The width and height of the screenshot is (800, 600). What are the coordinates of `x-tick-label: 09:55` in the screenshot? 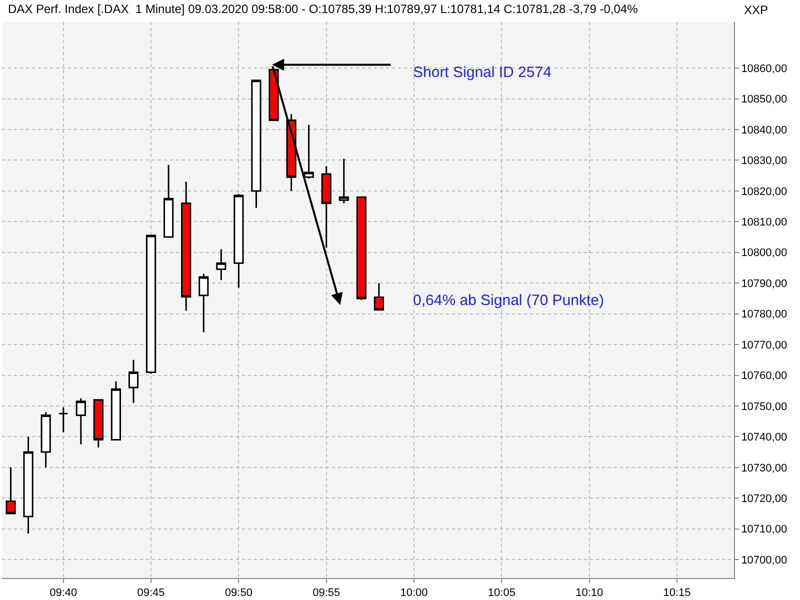 It's located at (326, 593).